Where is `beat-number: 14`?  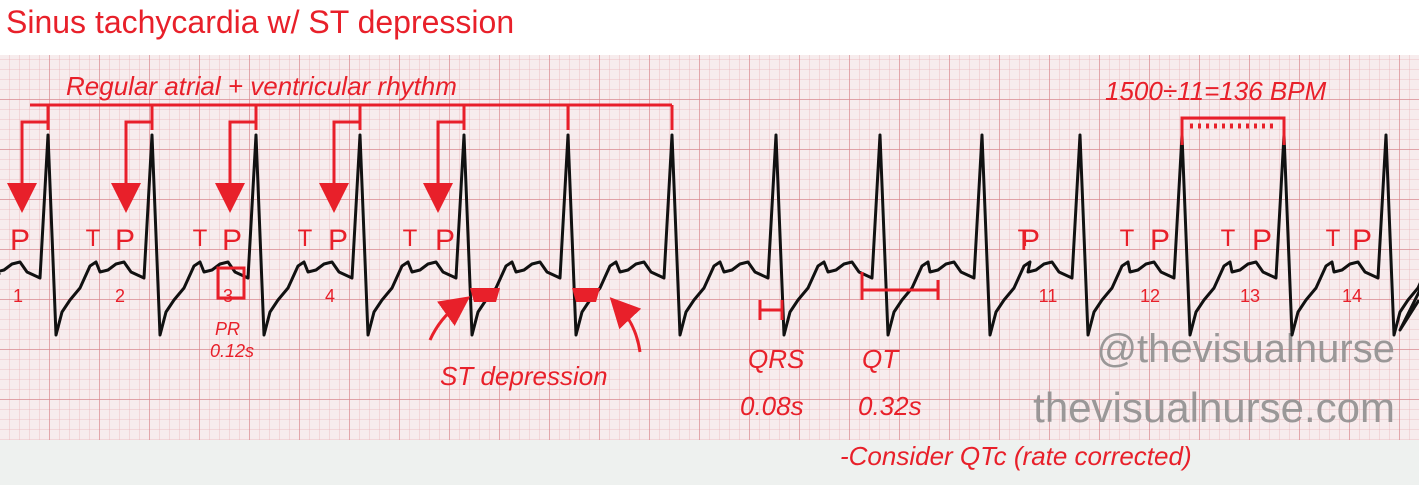 beat-number: 14 is located at coordinates (1352, 296).